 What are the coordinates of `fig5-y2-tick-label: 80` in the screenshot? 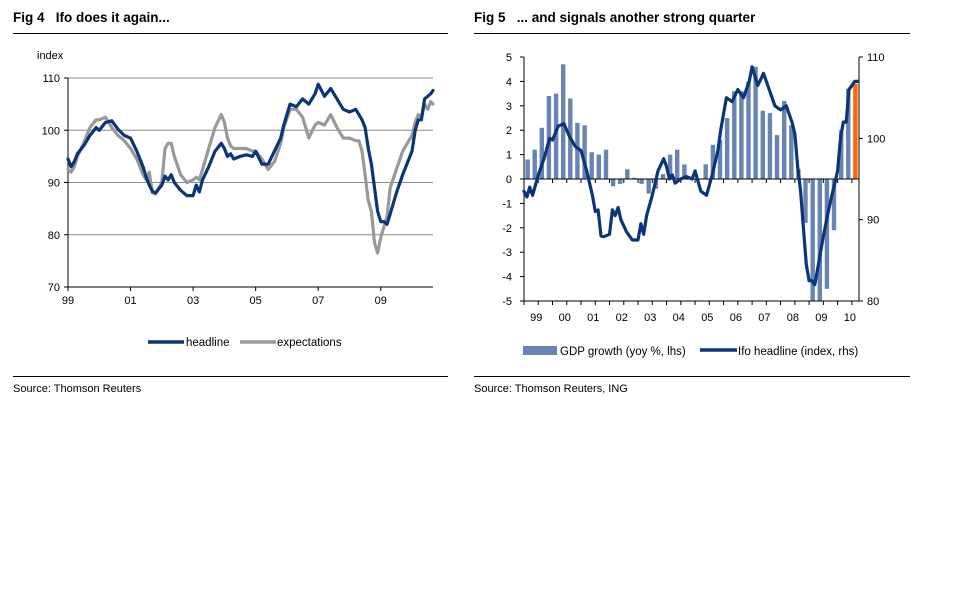 It's located at (873, 302).